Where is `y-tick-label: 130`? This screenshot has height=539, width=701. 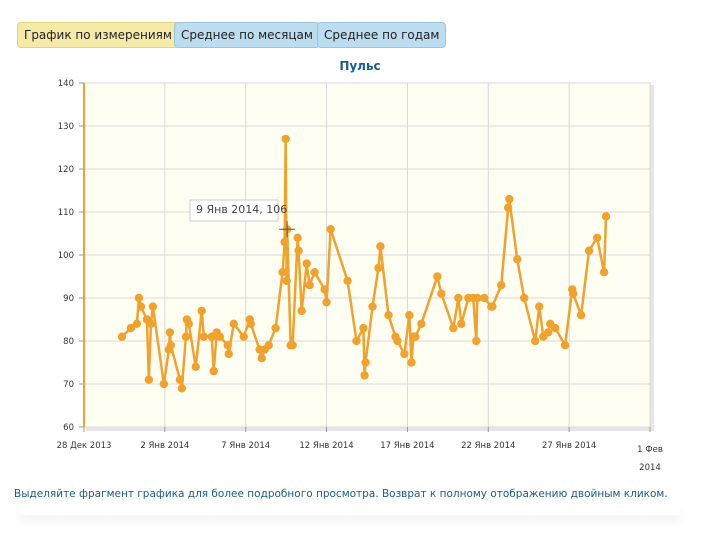
y-tick-label: 130 is located at coordinates (66, 127).